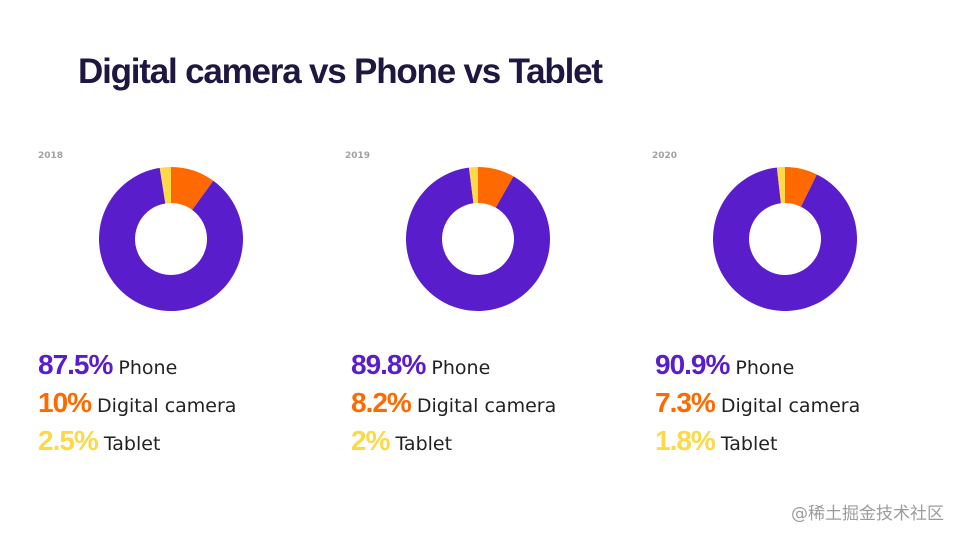 This screenshot has width=960, height=540. I want to click on phone-percent: 87.5%, so click(75, 364).